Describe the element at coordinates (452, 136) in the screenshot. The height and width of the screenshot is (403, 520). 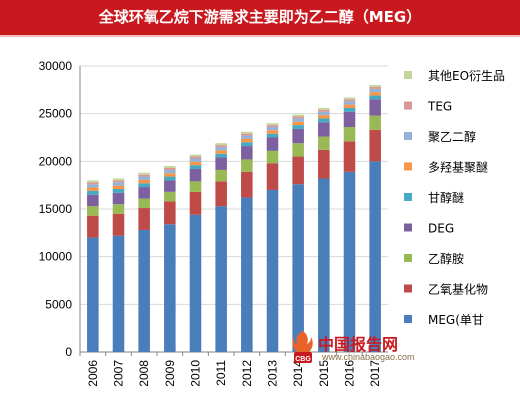
I see `legend-label-series-6: 聚乙二醇` at that location.